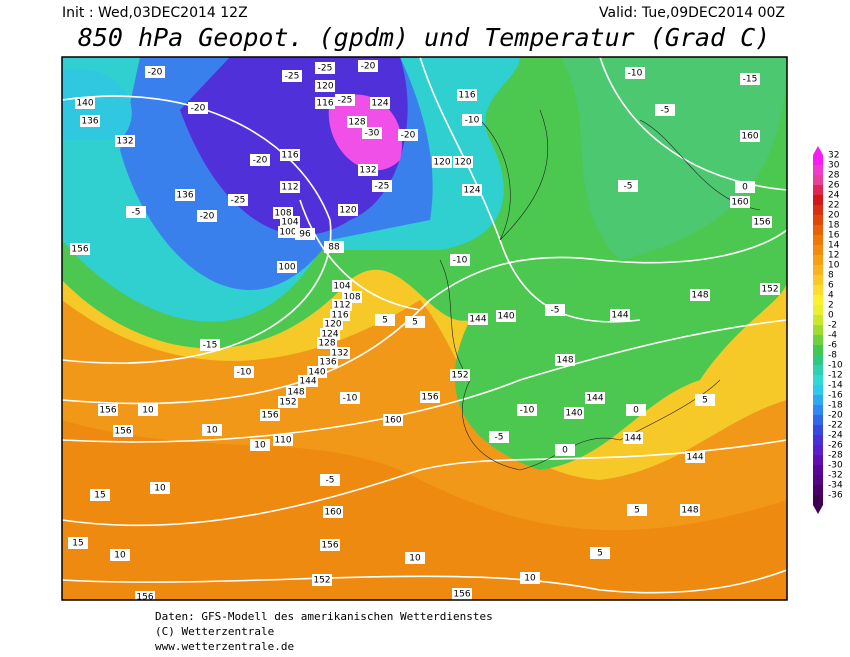 The height and width of the screenshot is (657, 850). Describe the element at coordinates (372, 134) in the screenshot. I see `contour-label: -30` at that location.